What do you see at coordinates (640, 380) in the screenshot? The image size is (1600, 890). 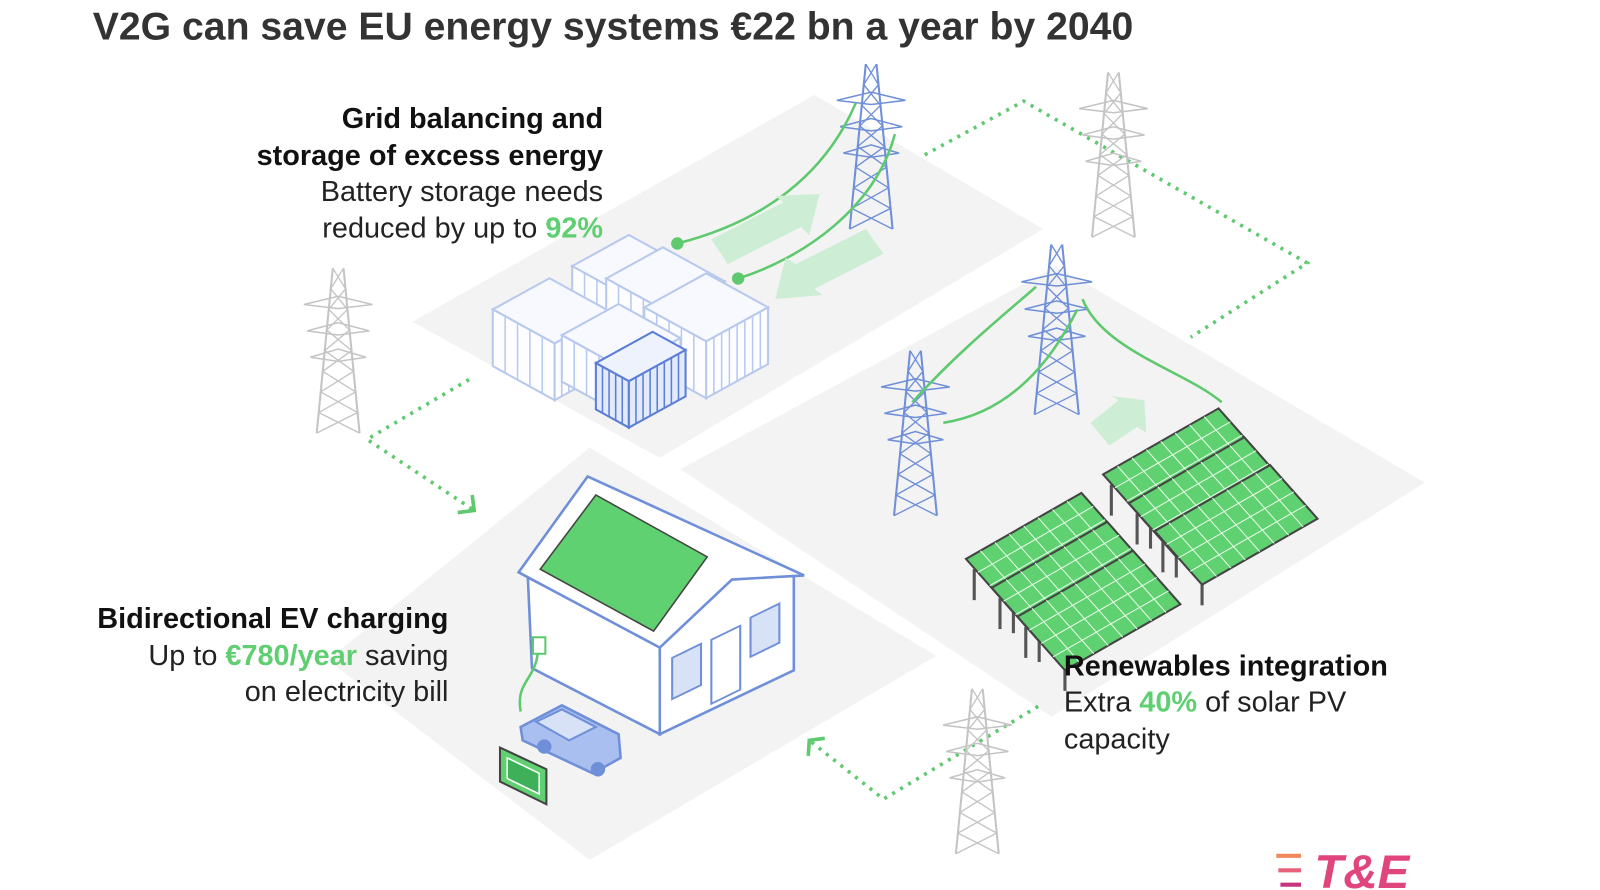 I see `battery` at bounding box center [640, 380].